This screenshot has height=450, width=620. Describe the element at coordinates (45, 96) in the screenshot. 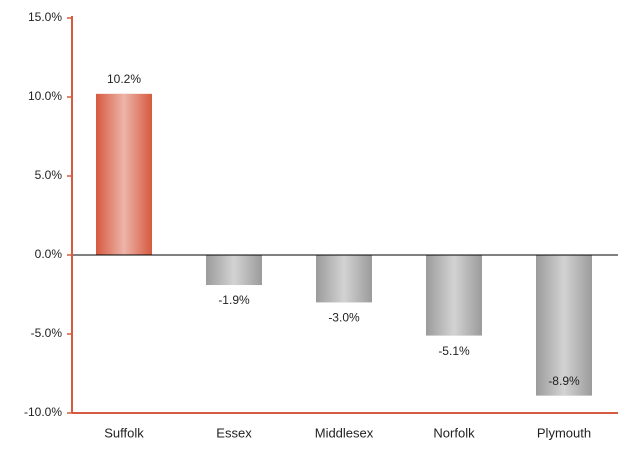

I see `y-tick-label: 10.0%` at that location.